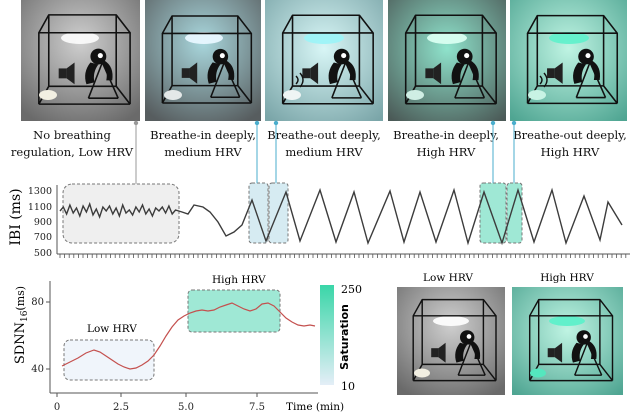  I want to click on ibi-box-medium-in, so click(258, 213).